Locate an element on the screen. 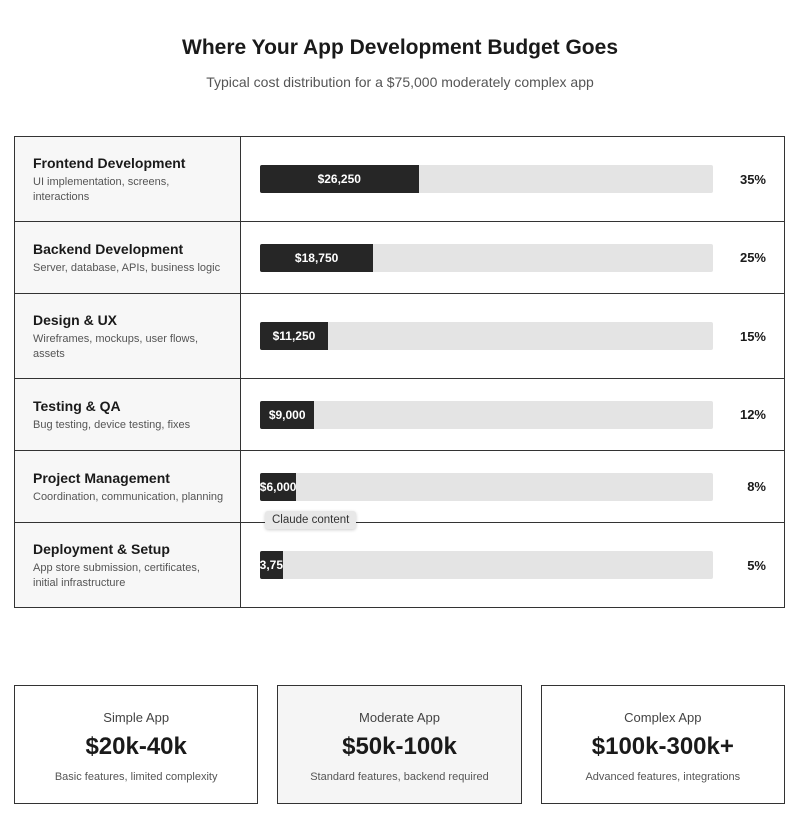 The height and width of the screenshot is (824, 800). value-label: 12% is located at coordinates (752, 414).